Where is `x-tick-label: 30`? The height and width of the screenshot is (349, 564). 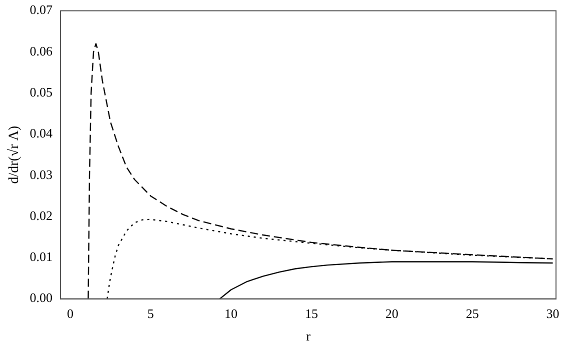
x-tick-label: 30 is located at coordinates (553, 314).